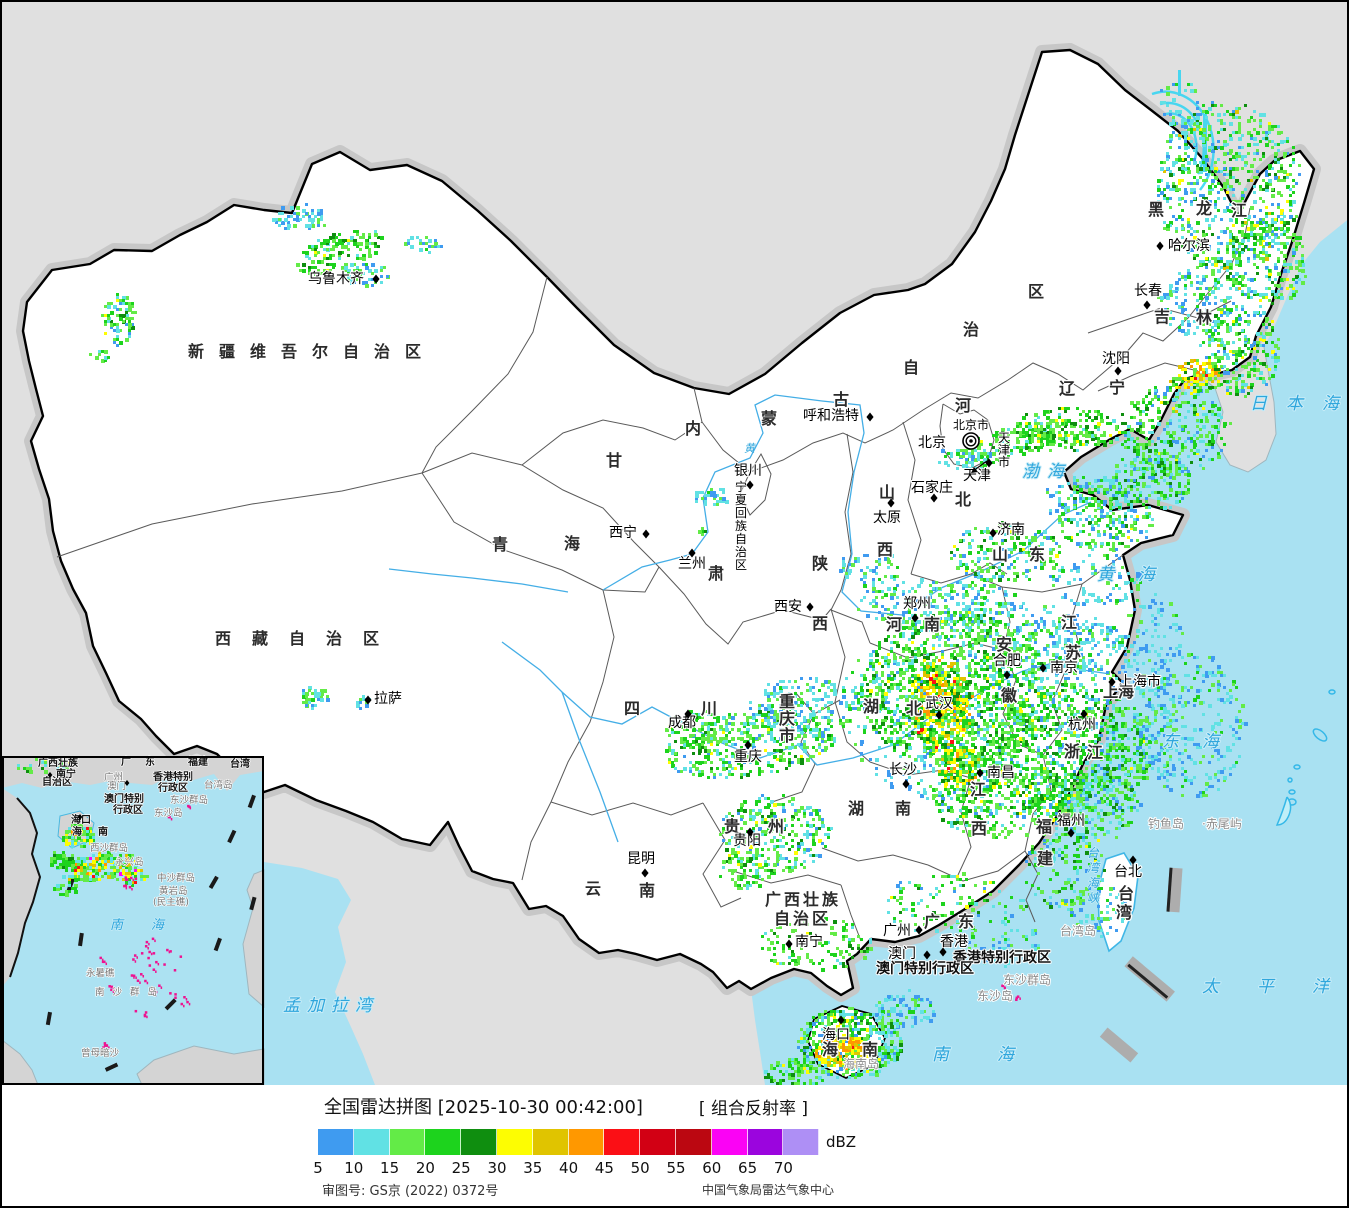  Describe the element at coordinates (173, 776) in the screenshot. I see `map-label: 香港特别` at that location.